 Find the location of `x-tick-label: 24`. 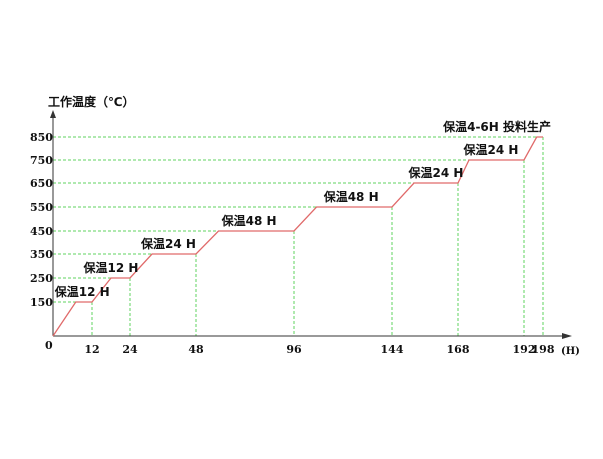

x-tick-label: 24 is located at coordinates (130, 349).